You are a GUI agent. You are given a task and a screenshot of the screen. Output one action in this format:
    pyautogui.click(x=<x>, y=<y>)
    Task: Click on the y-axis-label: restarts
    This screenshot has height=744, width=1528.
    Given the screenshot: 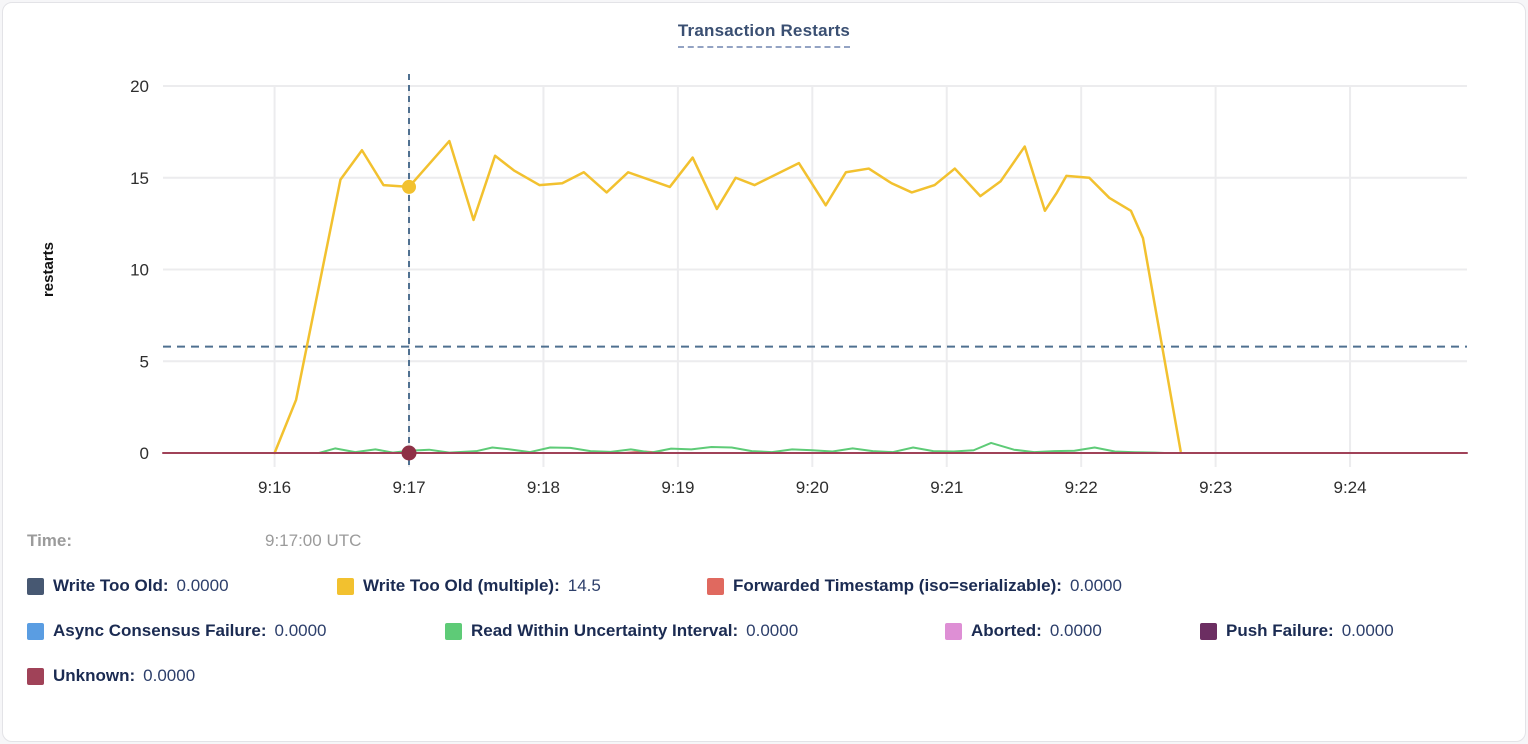 What is the action you would take?
    pyautogui.click(x=48, y=269)
    